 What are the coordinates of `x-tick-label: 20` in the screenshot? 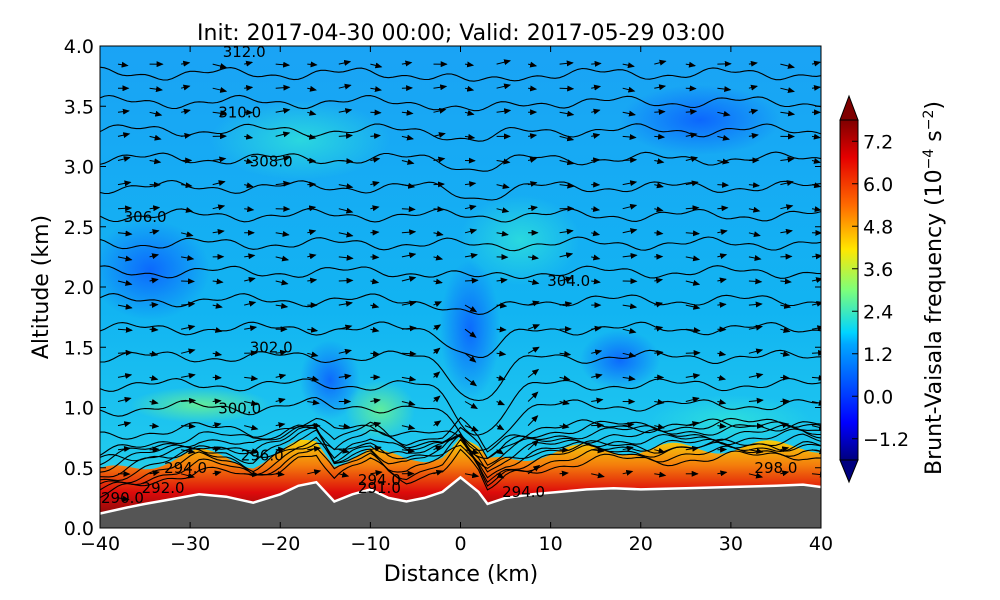 It's located at (641, 544).